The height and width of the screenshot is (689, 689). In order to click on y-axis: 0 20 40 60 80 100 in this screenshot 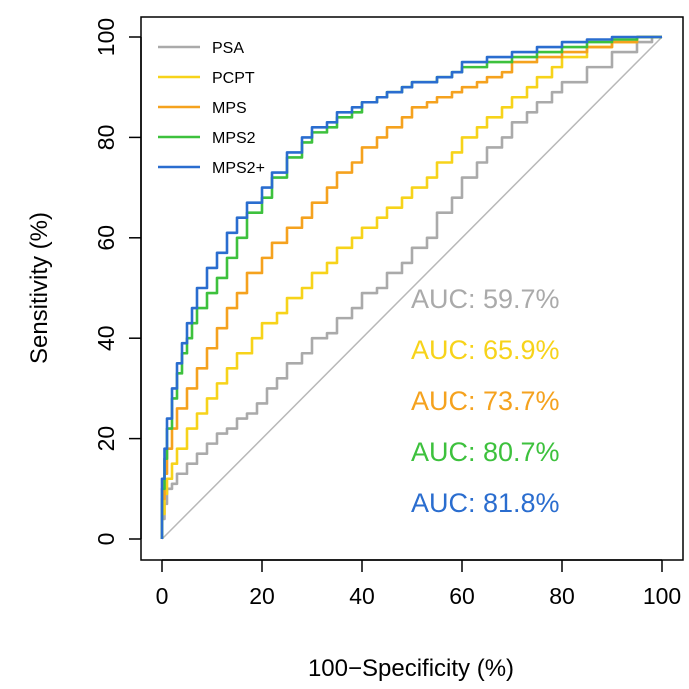, I will do `click(117, 282)`.